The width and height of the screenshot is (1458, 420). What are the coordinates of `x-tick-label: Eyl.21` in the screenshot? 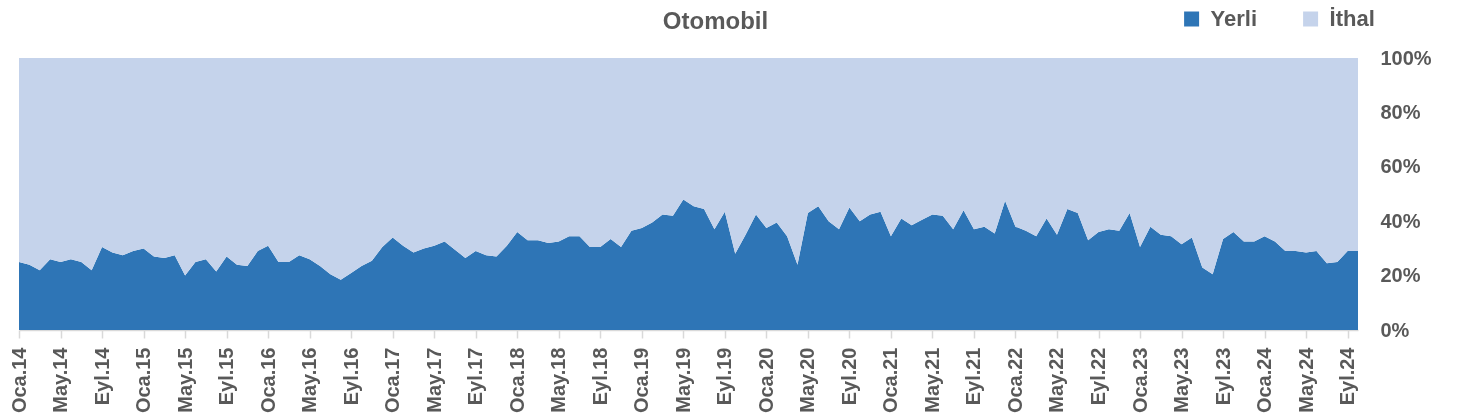 It's located at (973, 376).